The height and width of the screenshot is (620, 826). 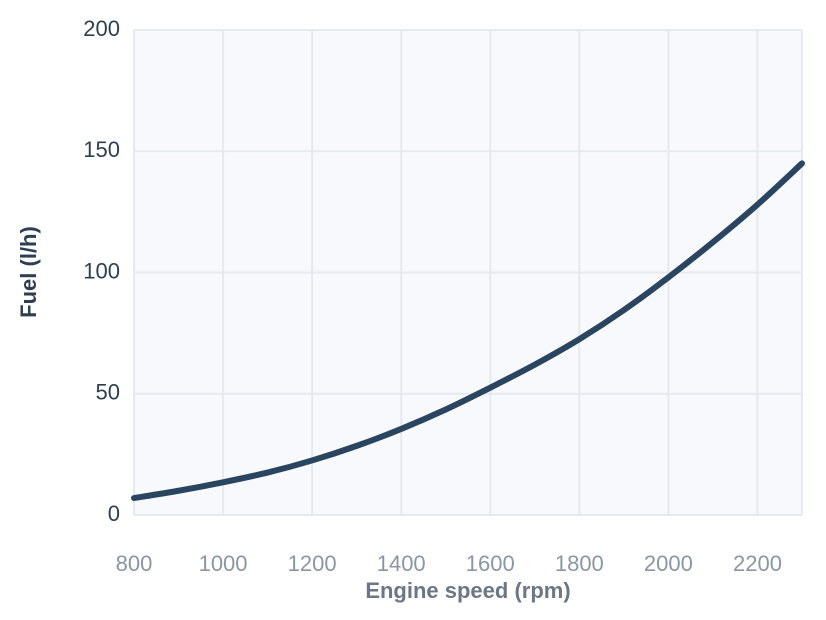 I want to click on y-axis-ticks: 0 50 100 150 200, so click(x=101, y=271).